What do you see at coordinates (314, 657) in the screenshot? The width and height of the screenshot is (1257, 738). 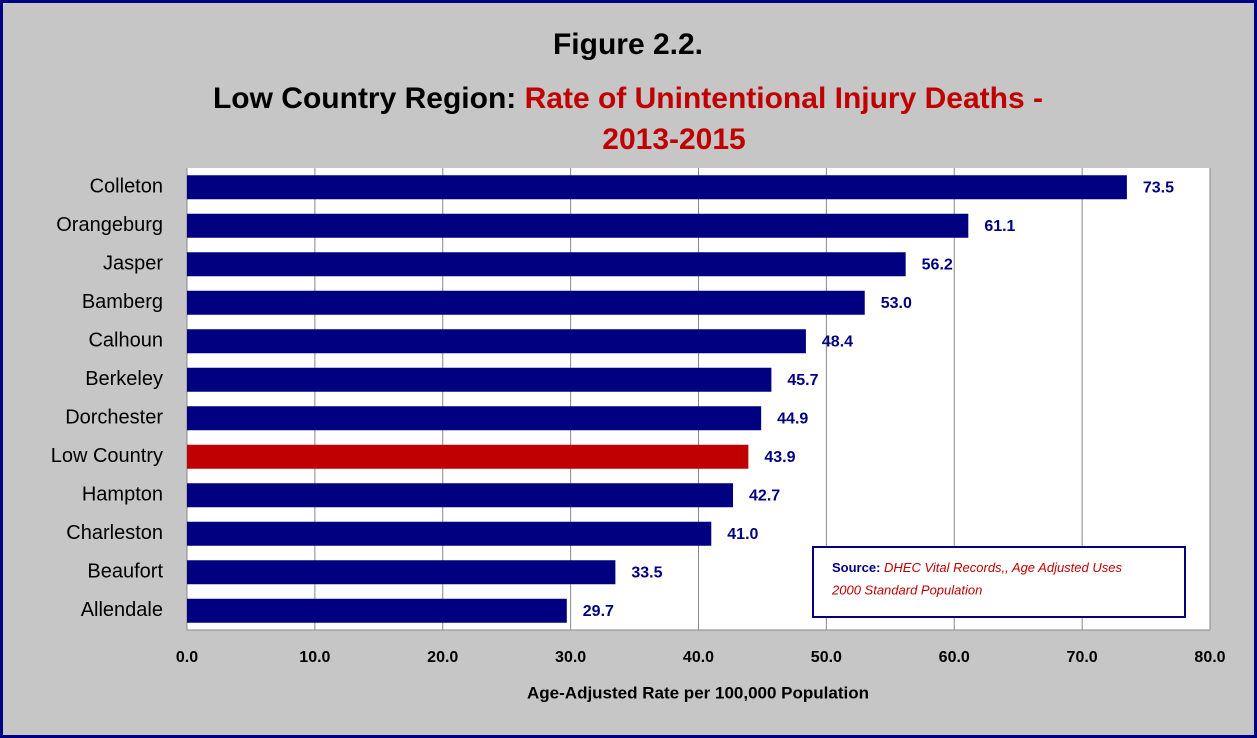 I see `x-tick-label: 10.0` at bounding box center [314, 657].